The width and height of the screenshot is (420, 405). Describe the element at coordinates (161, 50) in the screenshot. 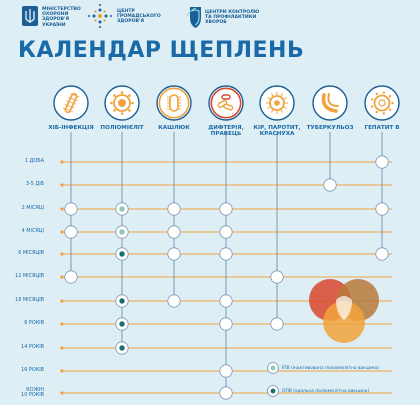

I see `page-title: КАЛЕНДАР ЩЕПЛЕНЬ` at that location.